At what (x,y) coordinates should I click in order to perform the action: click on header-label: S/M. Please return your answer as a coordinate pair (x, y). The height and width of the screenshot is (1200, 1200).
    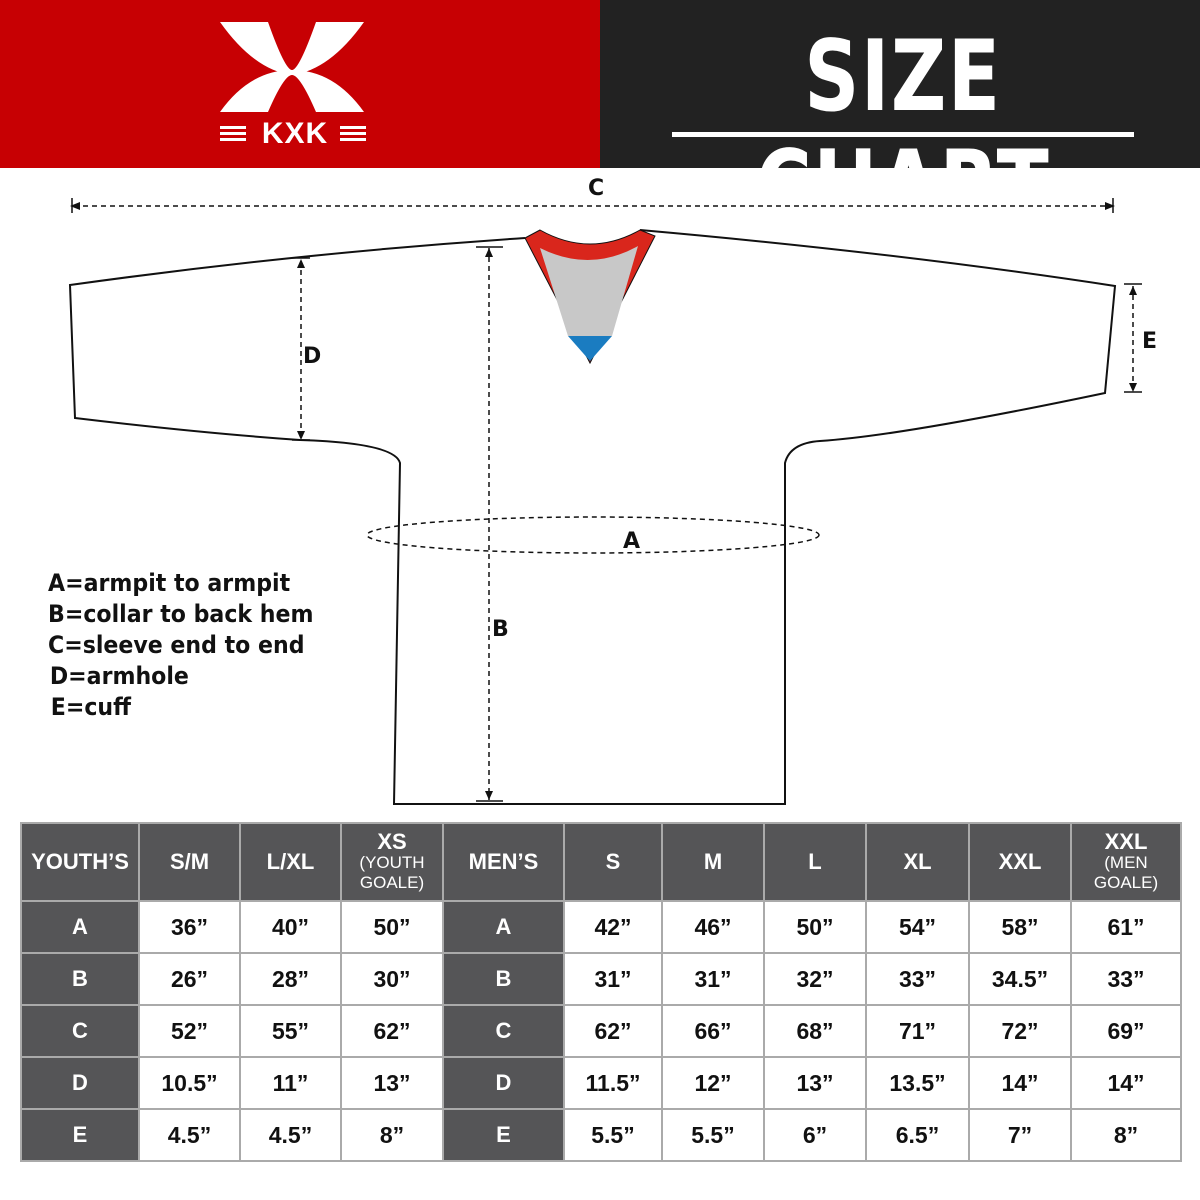
    Looking at the image, I should click on (189, 861).